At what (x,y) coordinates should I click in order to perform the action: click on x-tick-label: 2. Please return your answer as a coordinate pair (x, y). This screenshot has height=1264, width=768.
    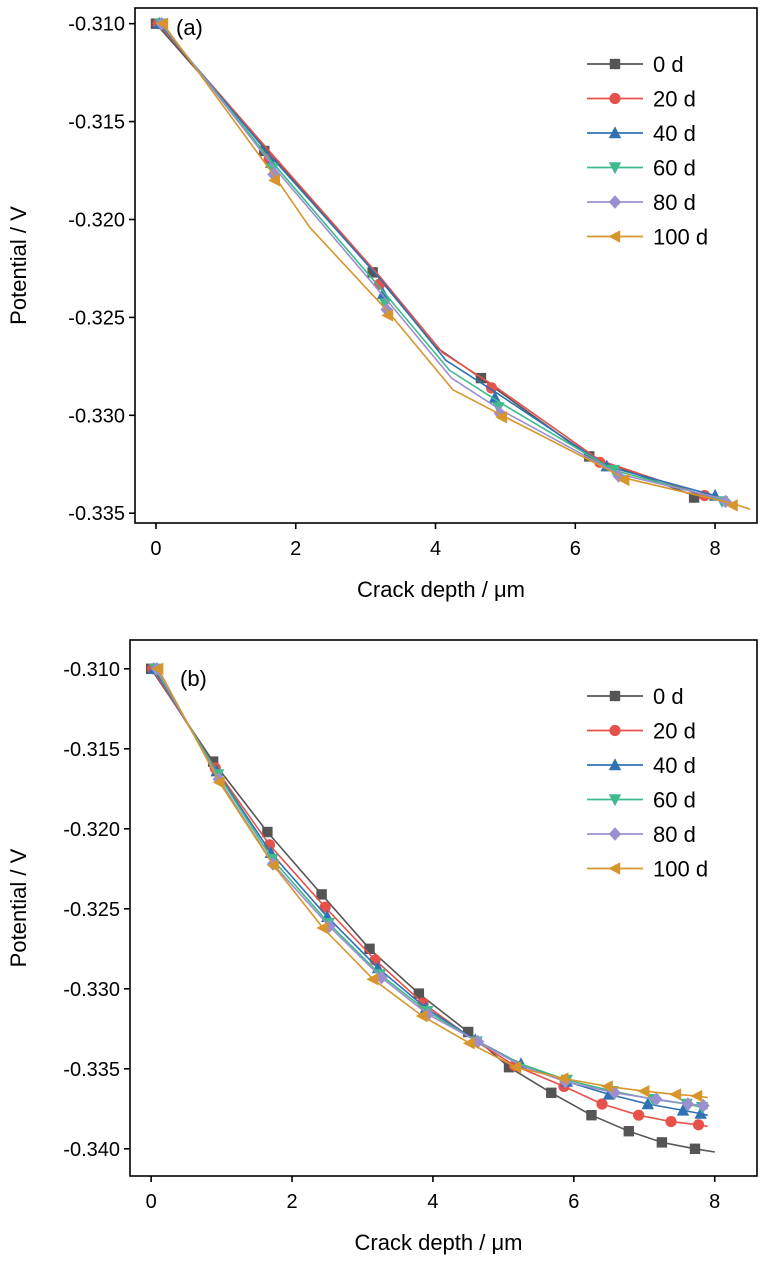
    Looking at the image, I should click on (295, 549).